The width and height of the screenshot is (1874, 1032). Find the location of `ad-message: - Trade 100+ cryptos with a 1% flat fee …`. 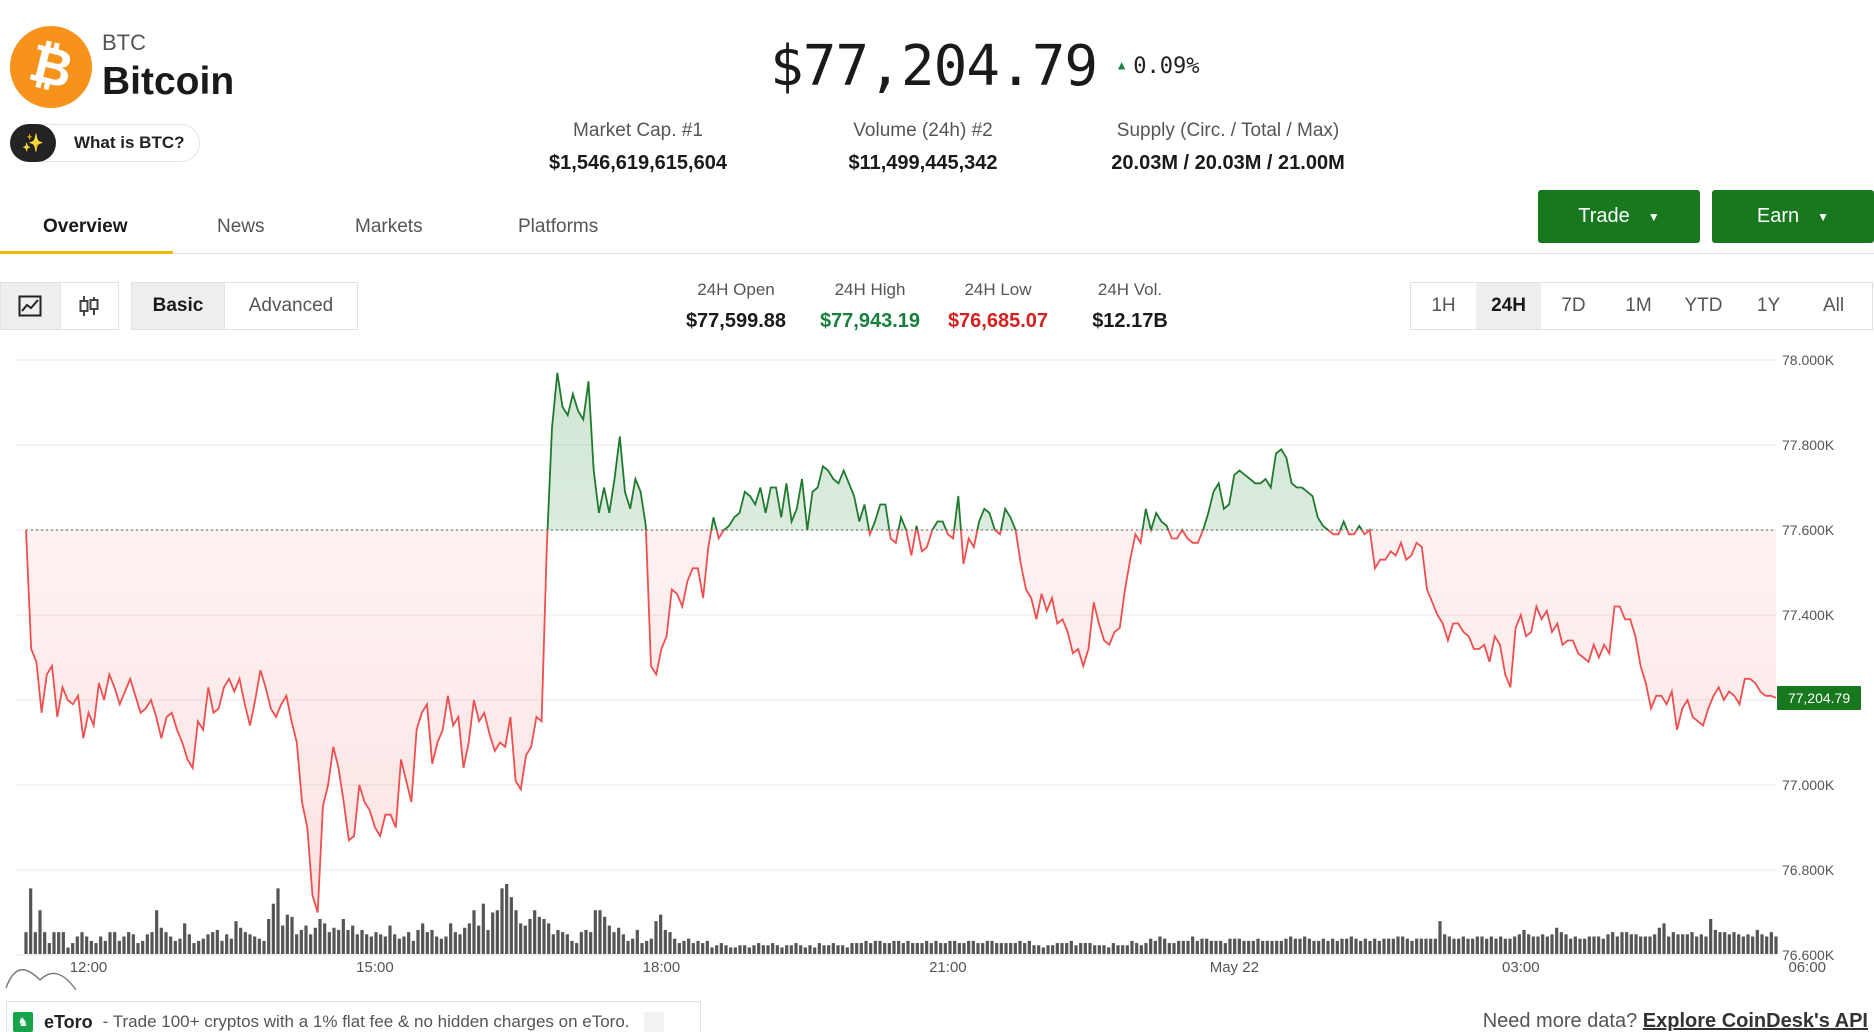

ad-message: - Trade 100+ cryptos with a 1% flat fee … is located at coordinates (366, 1021).